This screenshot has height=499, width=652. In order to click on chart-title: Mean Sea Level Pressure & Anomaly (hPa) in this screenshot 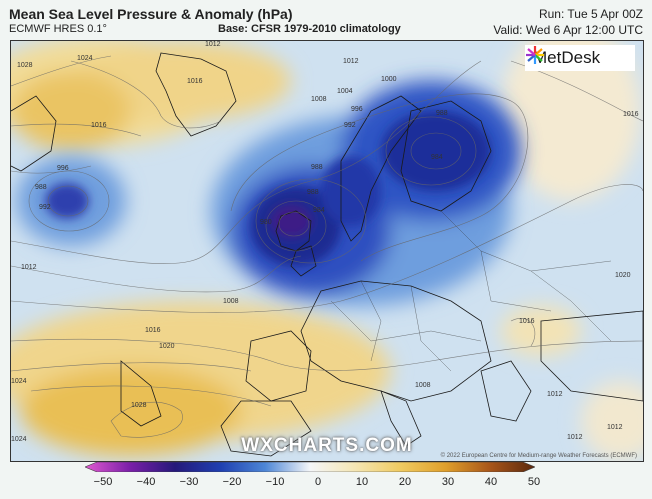, I will do `click(151, 14)`.